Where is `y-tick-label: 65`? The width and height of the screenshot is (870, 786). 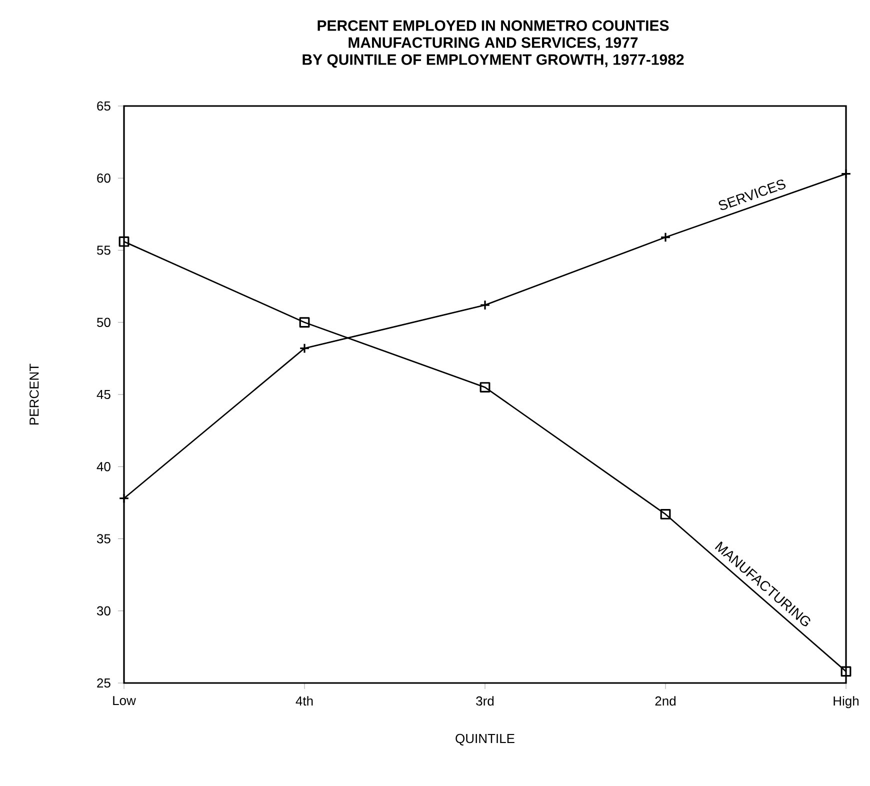 y-tick-label: 65 is located at coordinates (103, 106).